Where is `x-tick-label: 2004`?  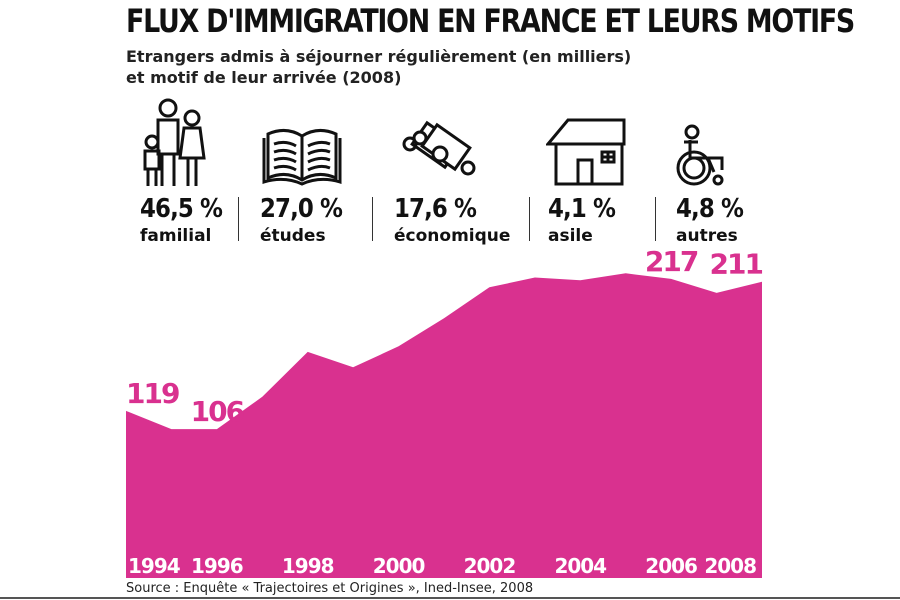
x-tick-label: 2004 is located at coordinates (580, 566).